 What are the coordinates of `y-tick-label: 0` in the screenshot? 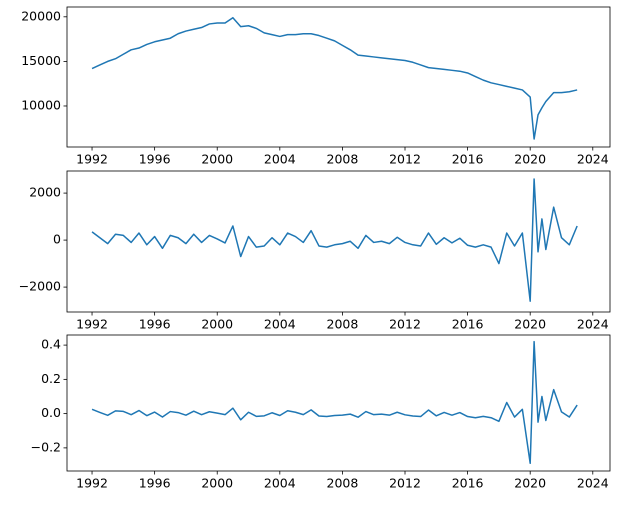 It's located at (57, 239).